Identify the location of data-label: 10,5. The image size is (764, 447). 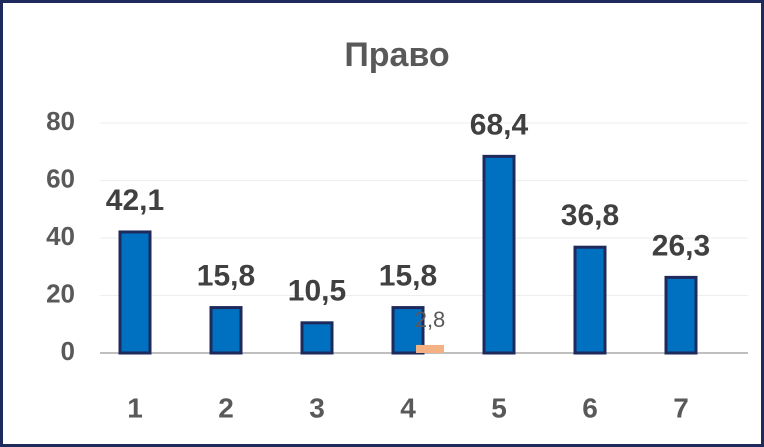
(317, 291).